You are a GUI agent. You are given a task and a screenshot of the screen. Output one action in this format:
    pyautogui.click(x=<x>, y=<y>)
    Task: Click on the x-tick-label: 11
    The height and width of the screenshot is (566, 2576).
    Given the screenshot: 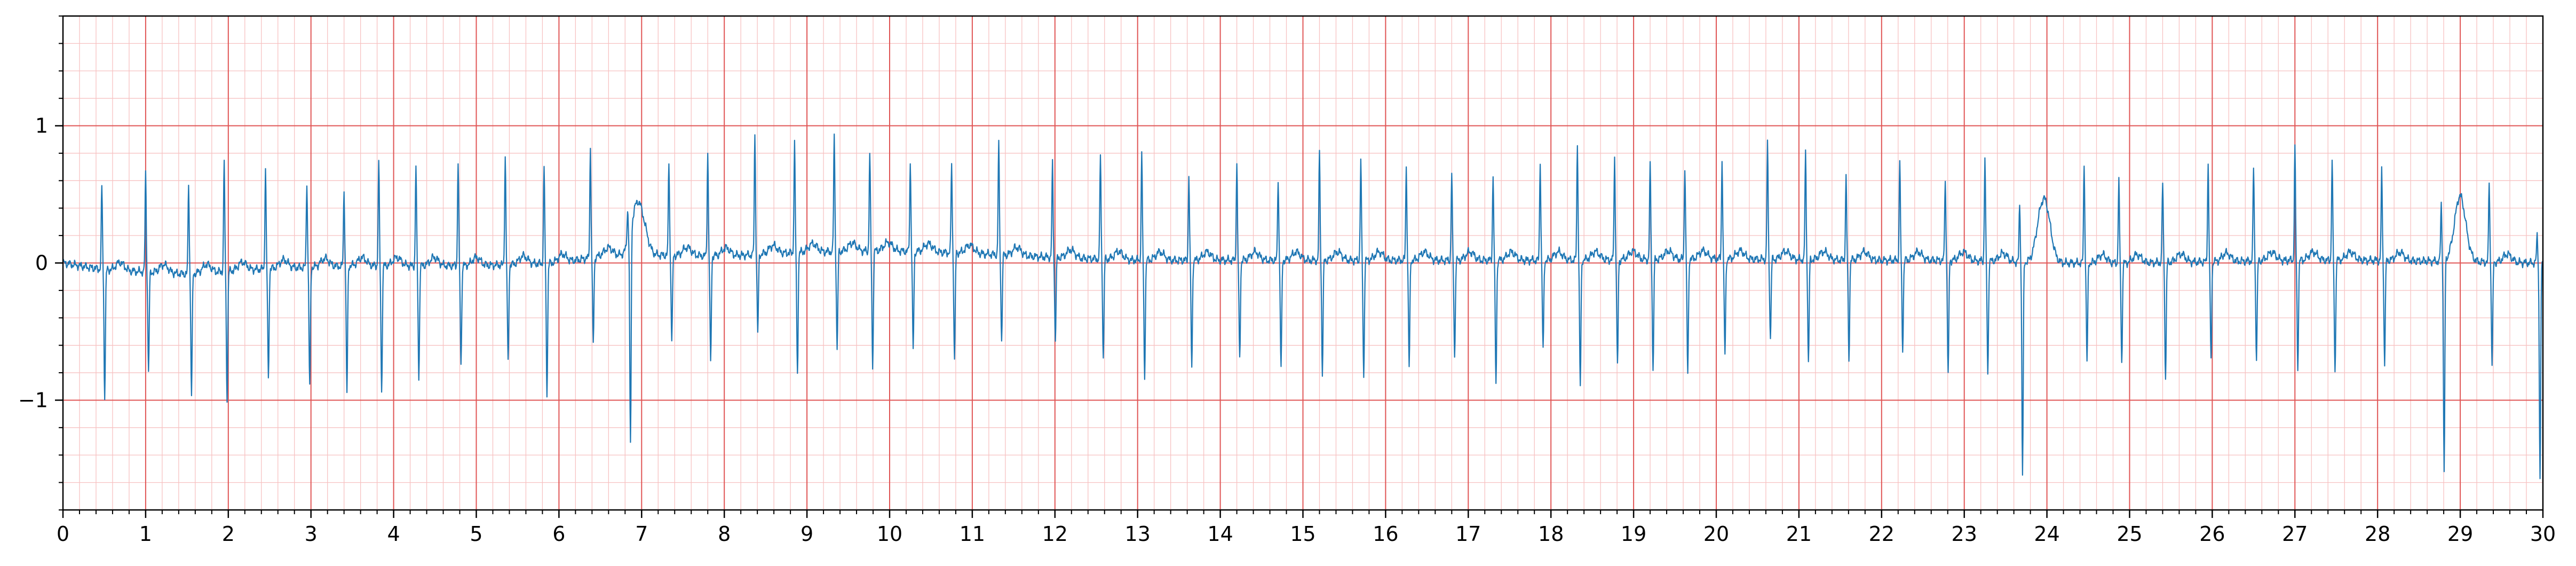 What is the action you would take?
    pyautogui.click(x=972, y=534)
    